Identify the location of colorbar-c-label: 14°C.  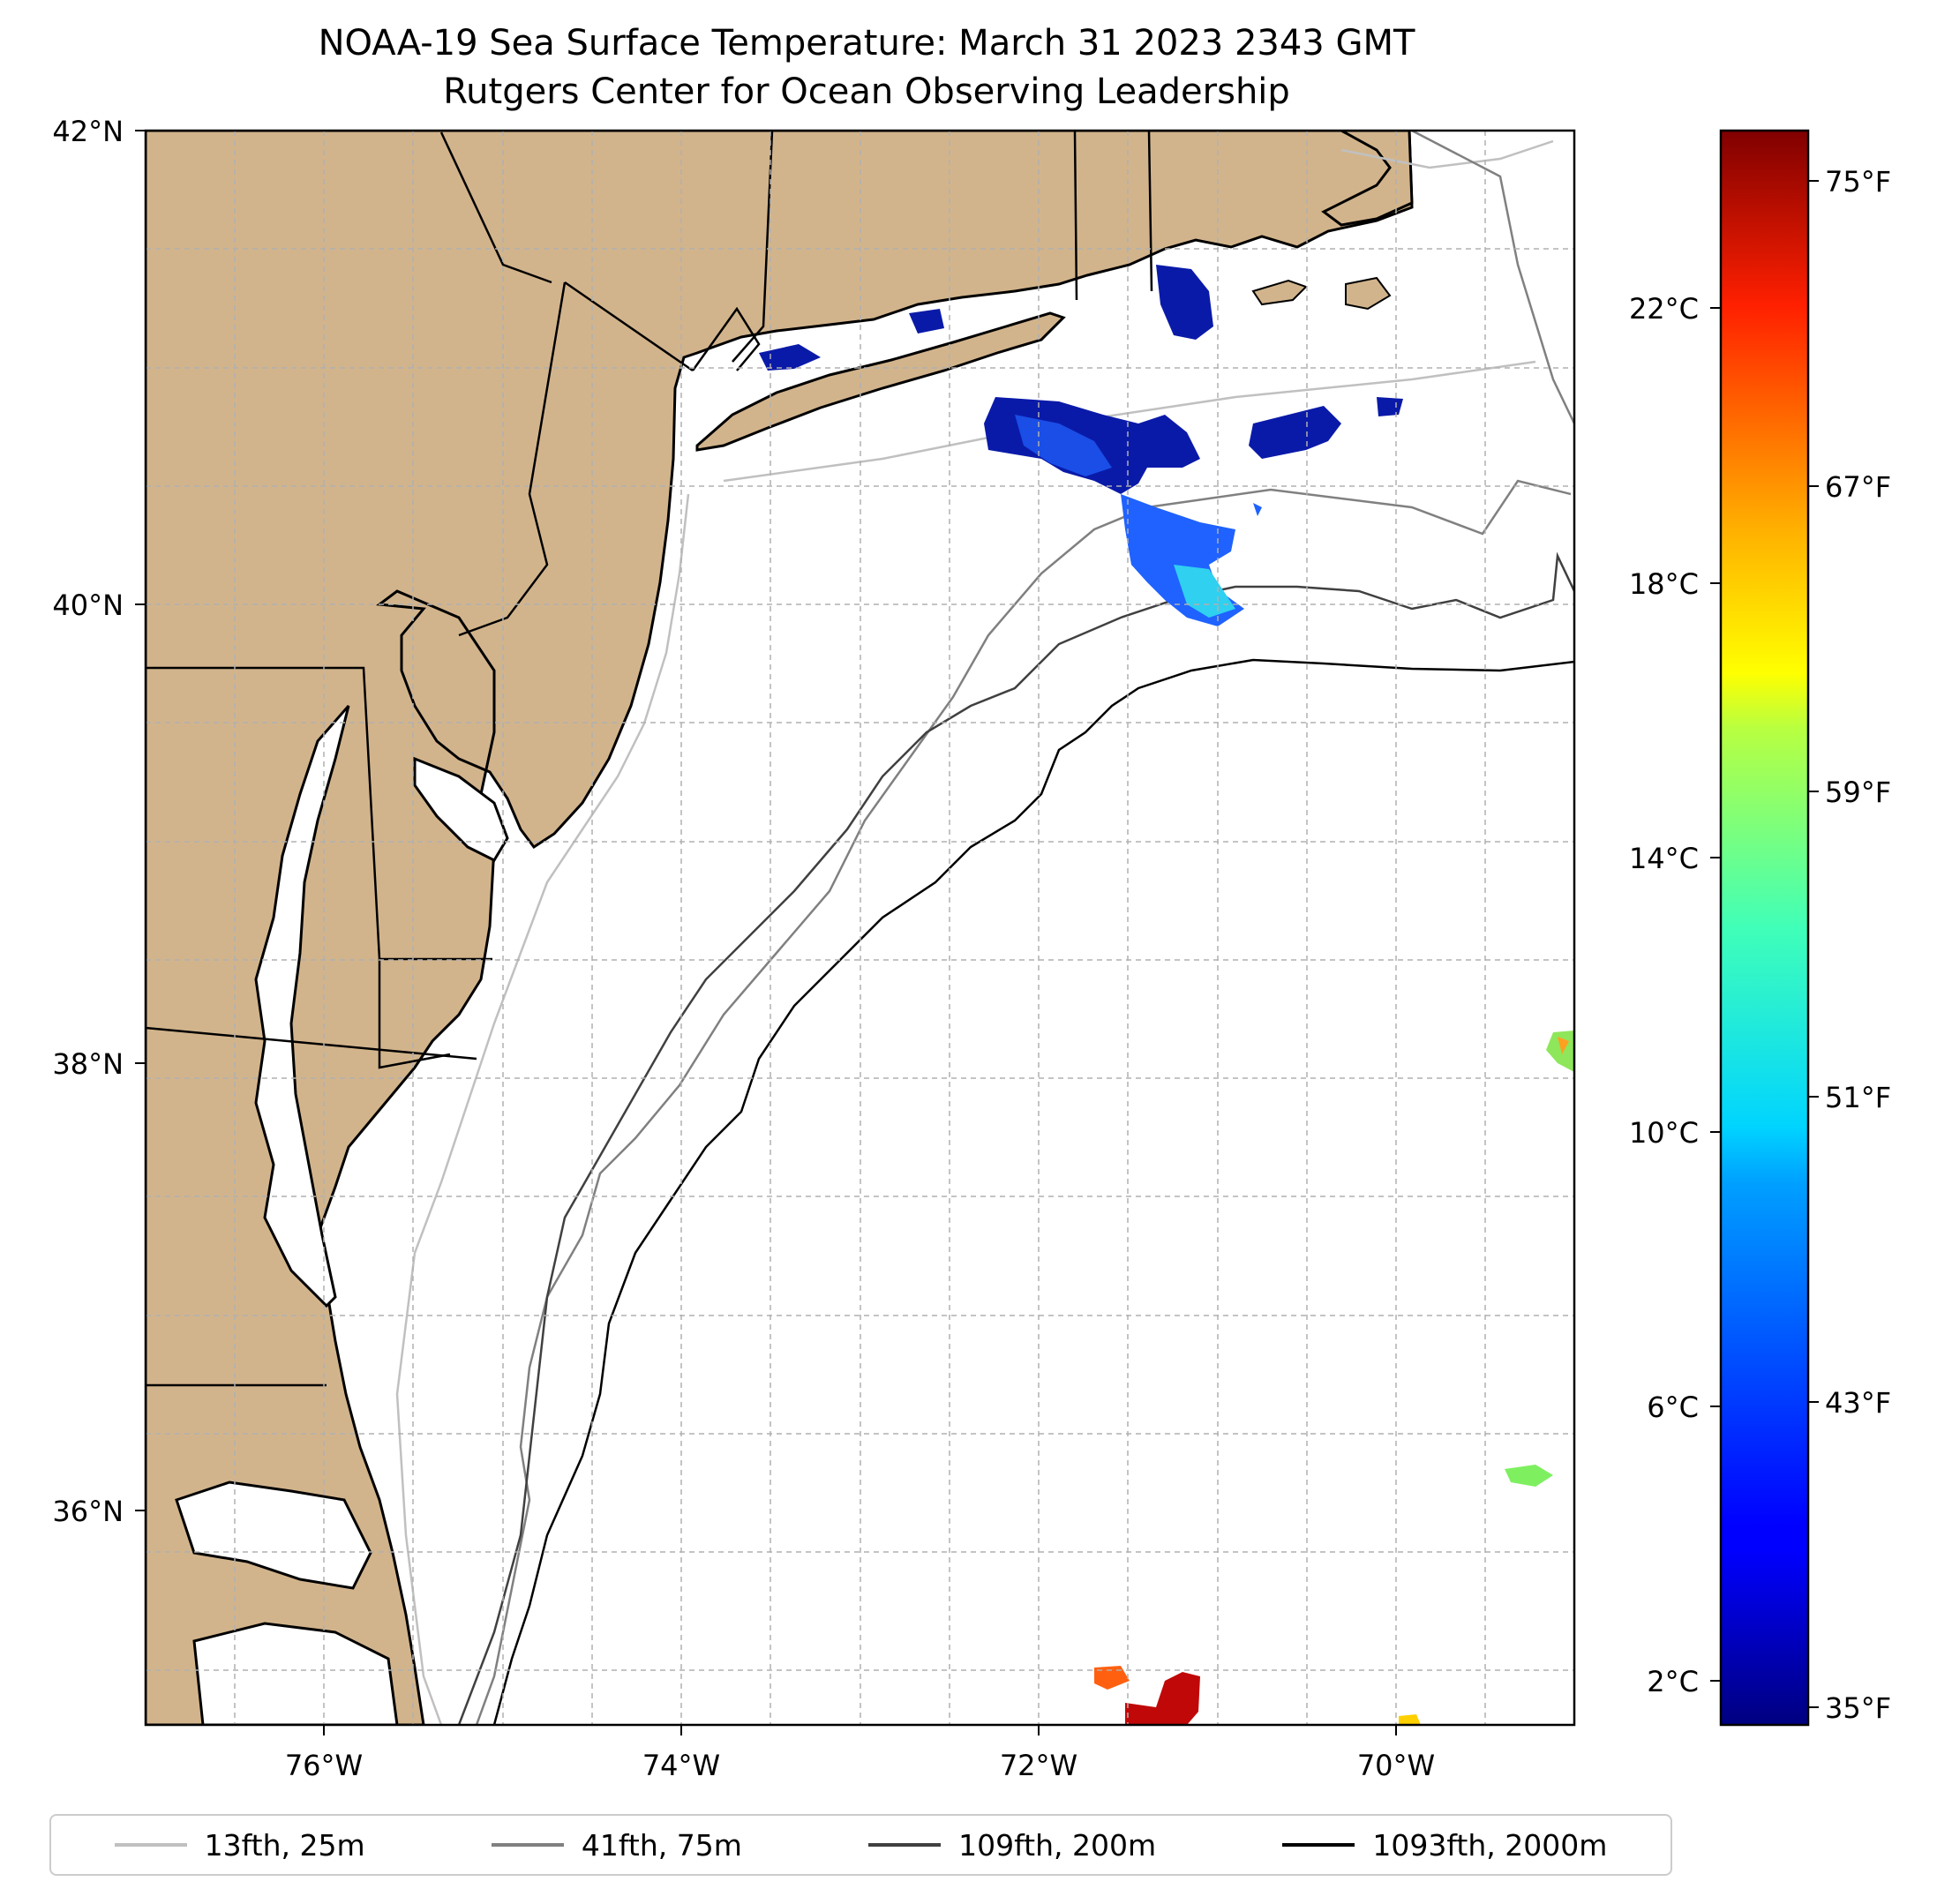
(1664, 858).